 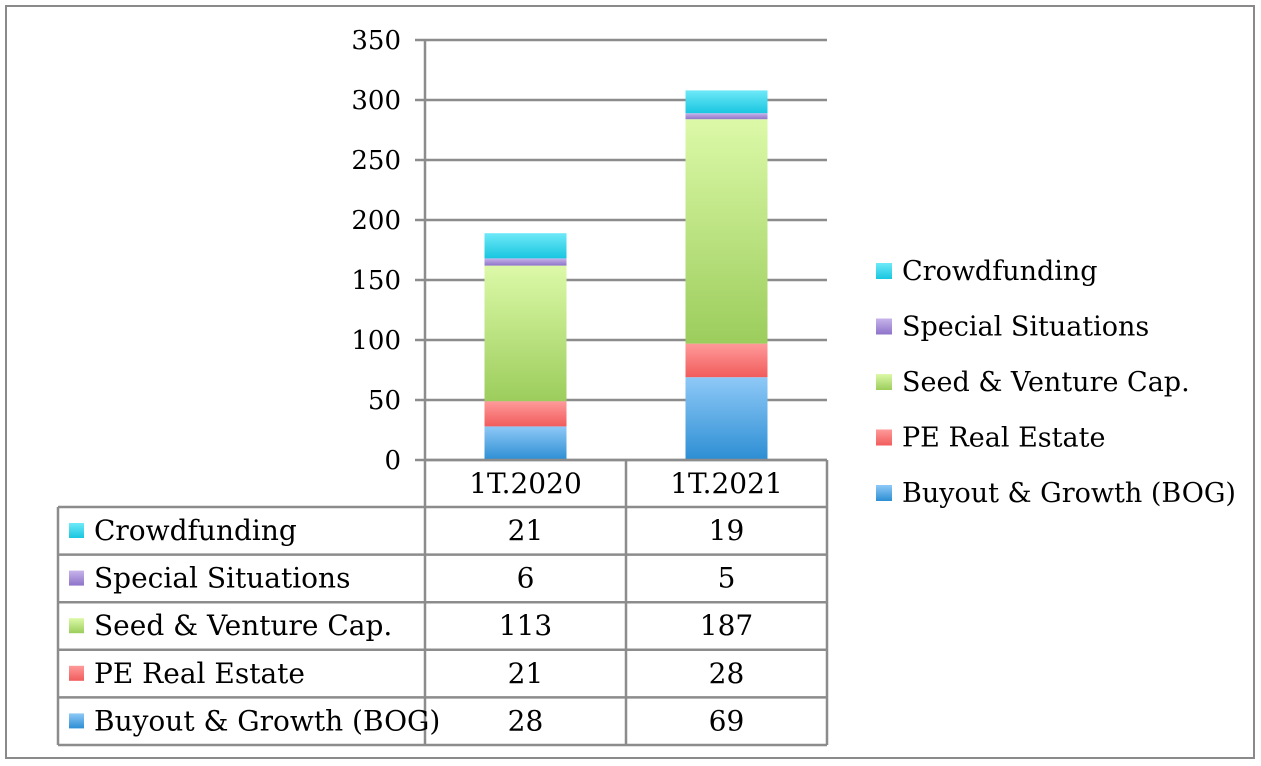 I want to click on table-cell-value: 187, so click(x=726, y=625).